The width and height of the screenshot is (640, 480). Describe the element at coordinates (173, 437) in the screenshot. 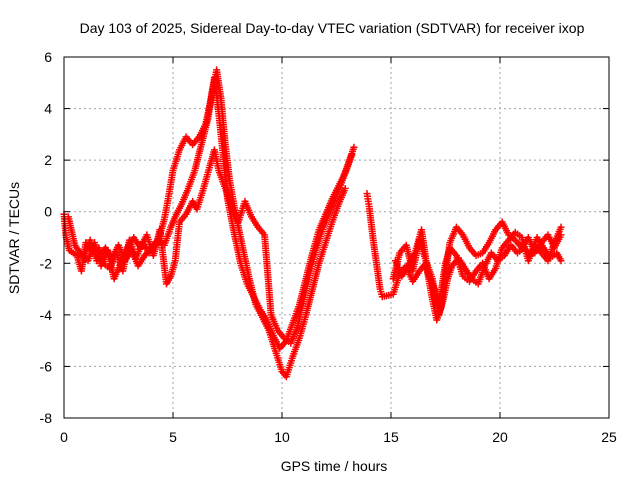

I see `x-tick-label: 5` at that location.